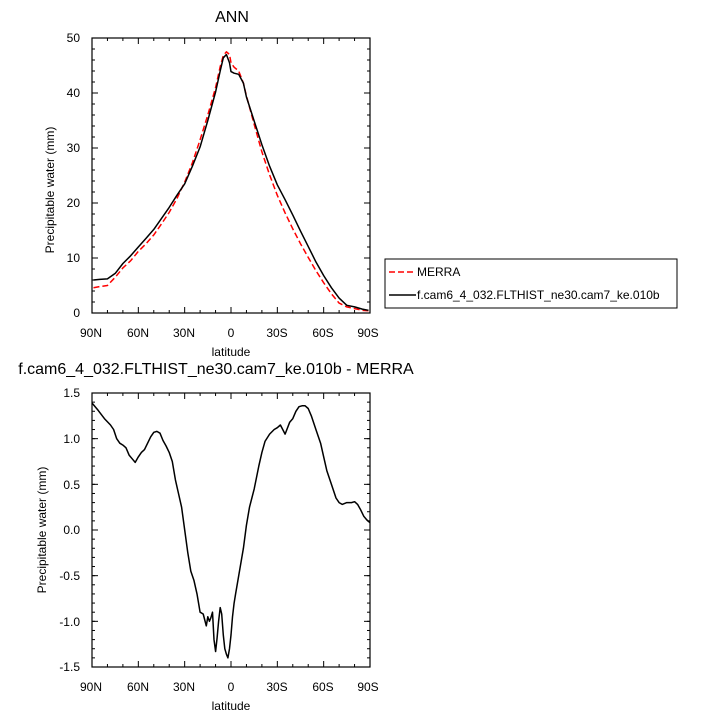 This screenshot has width=721, height=720. What do you see at coordinates (71, 393) in the screenshot?
I see `bottom-ytick-label: 1.5` at bounding box center [71, 393].